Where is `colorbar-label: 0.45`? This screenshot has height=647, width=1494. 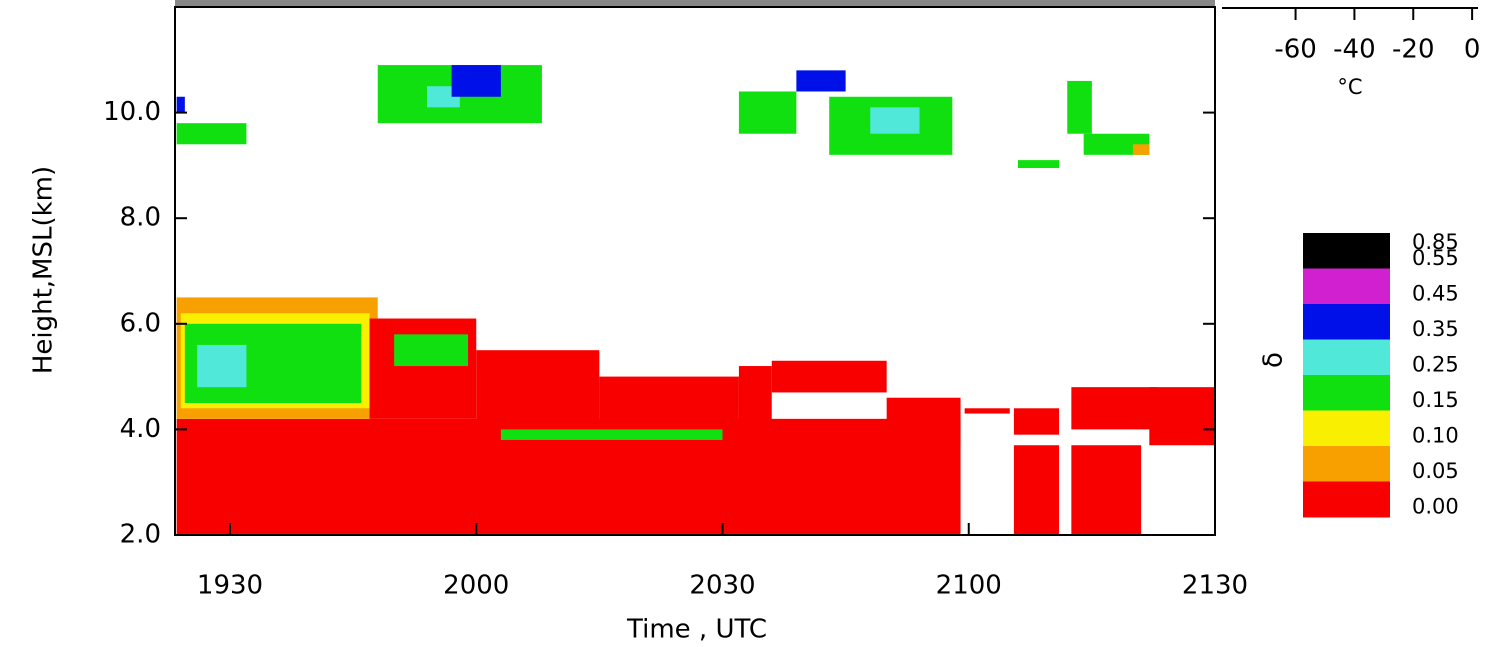 colorbar-label: 0.45 is located at coordinates (1435, 293).